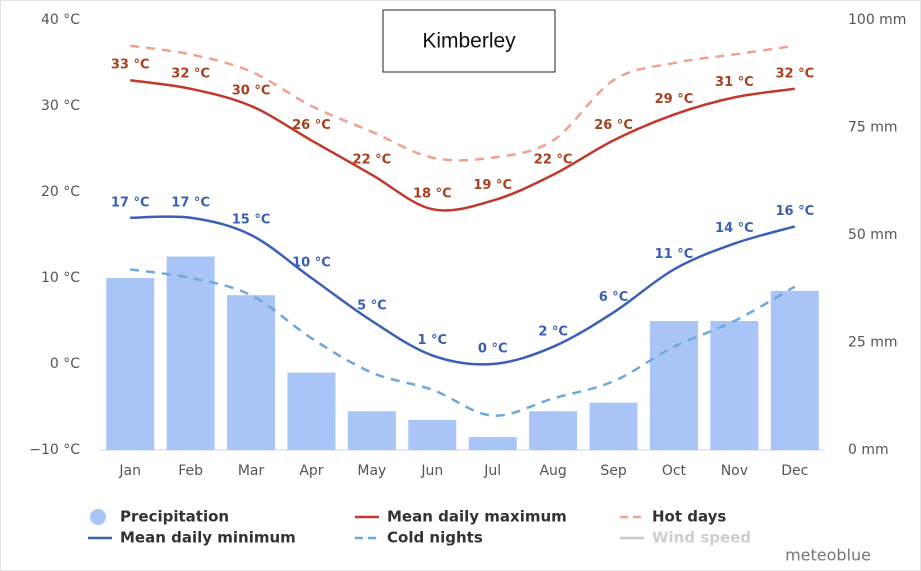 Image resolution: width=921 pixels, height=571 pixels. Describe the element at coordinates (174, 517) in the screenshot. I see `legend-label: Precipitation` at that location.